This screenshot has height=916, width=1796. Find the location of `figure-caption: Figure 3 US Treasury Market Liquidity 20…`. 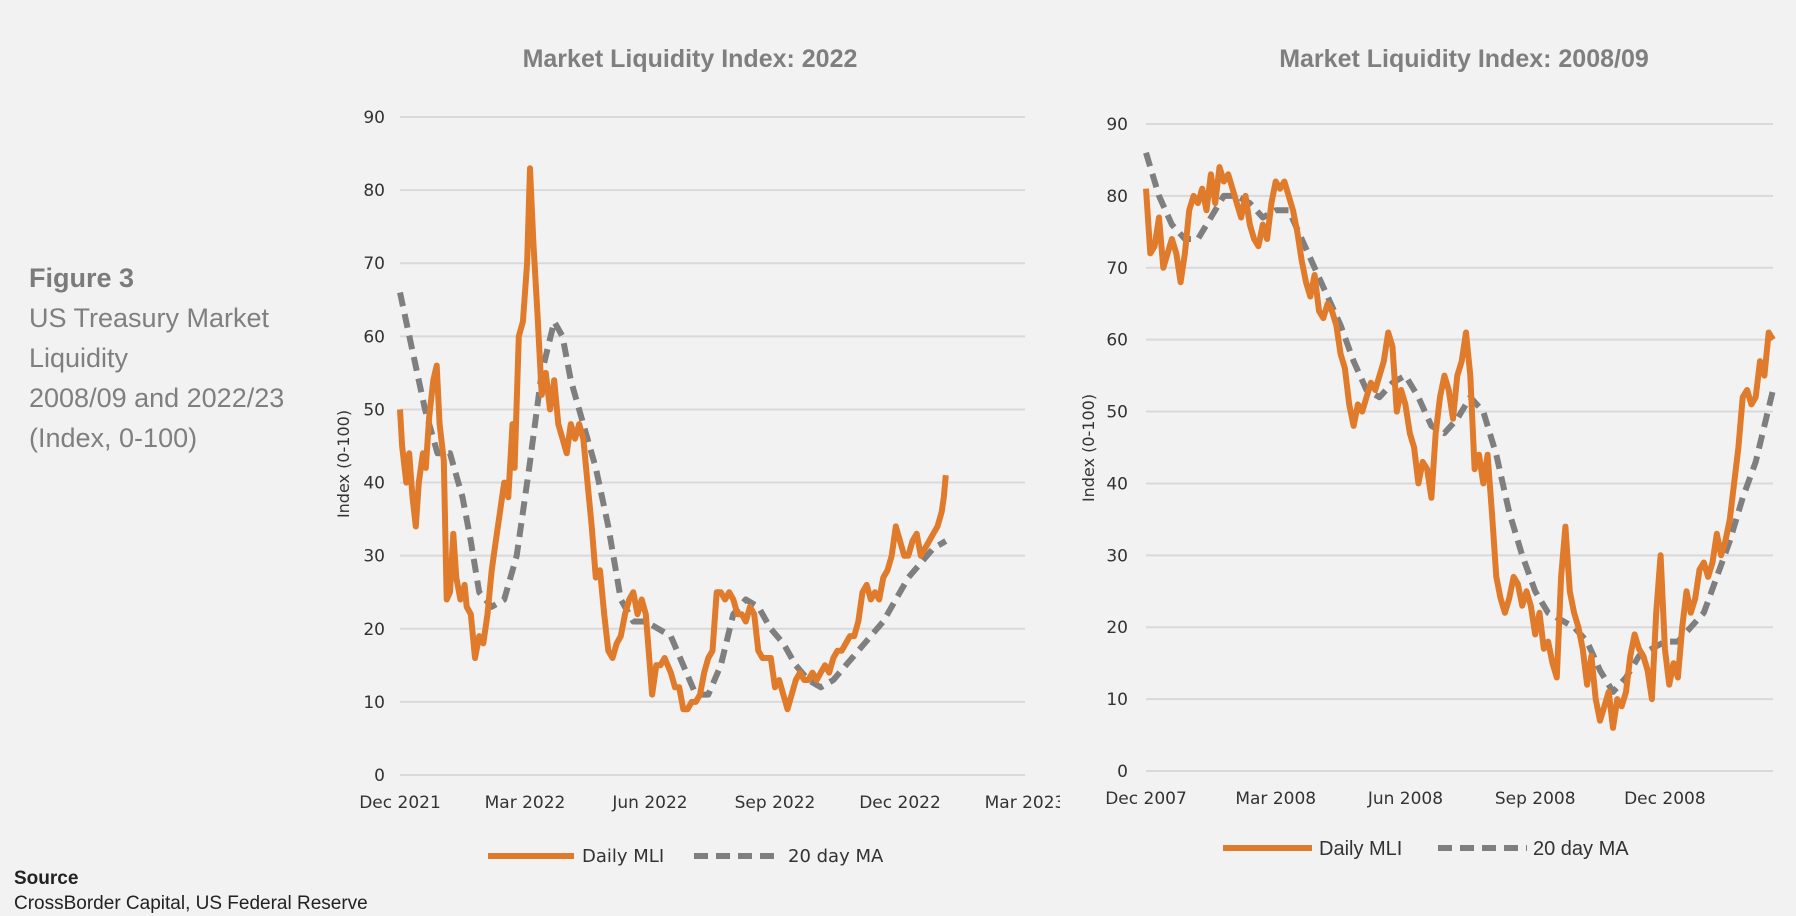

figure-caption: Figure 3 US Treasury Market Liquidity 20… is located at coordinates (156, 358).